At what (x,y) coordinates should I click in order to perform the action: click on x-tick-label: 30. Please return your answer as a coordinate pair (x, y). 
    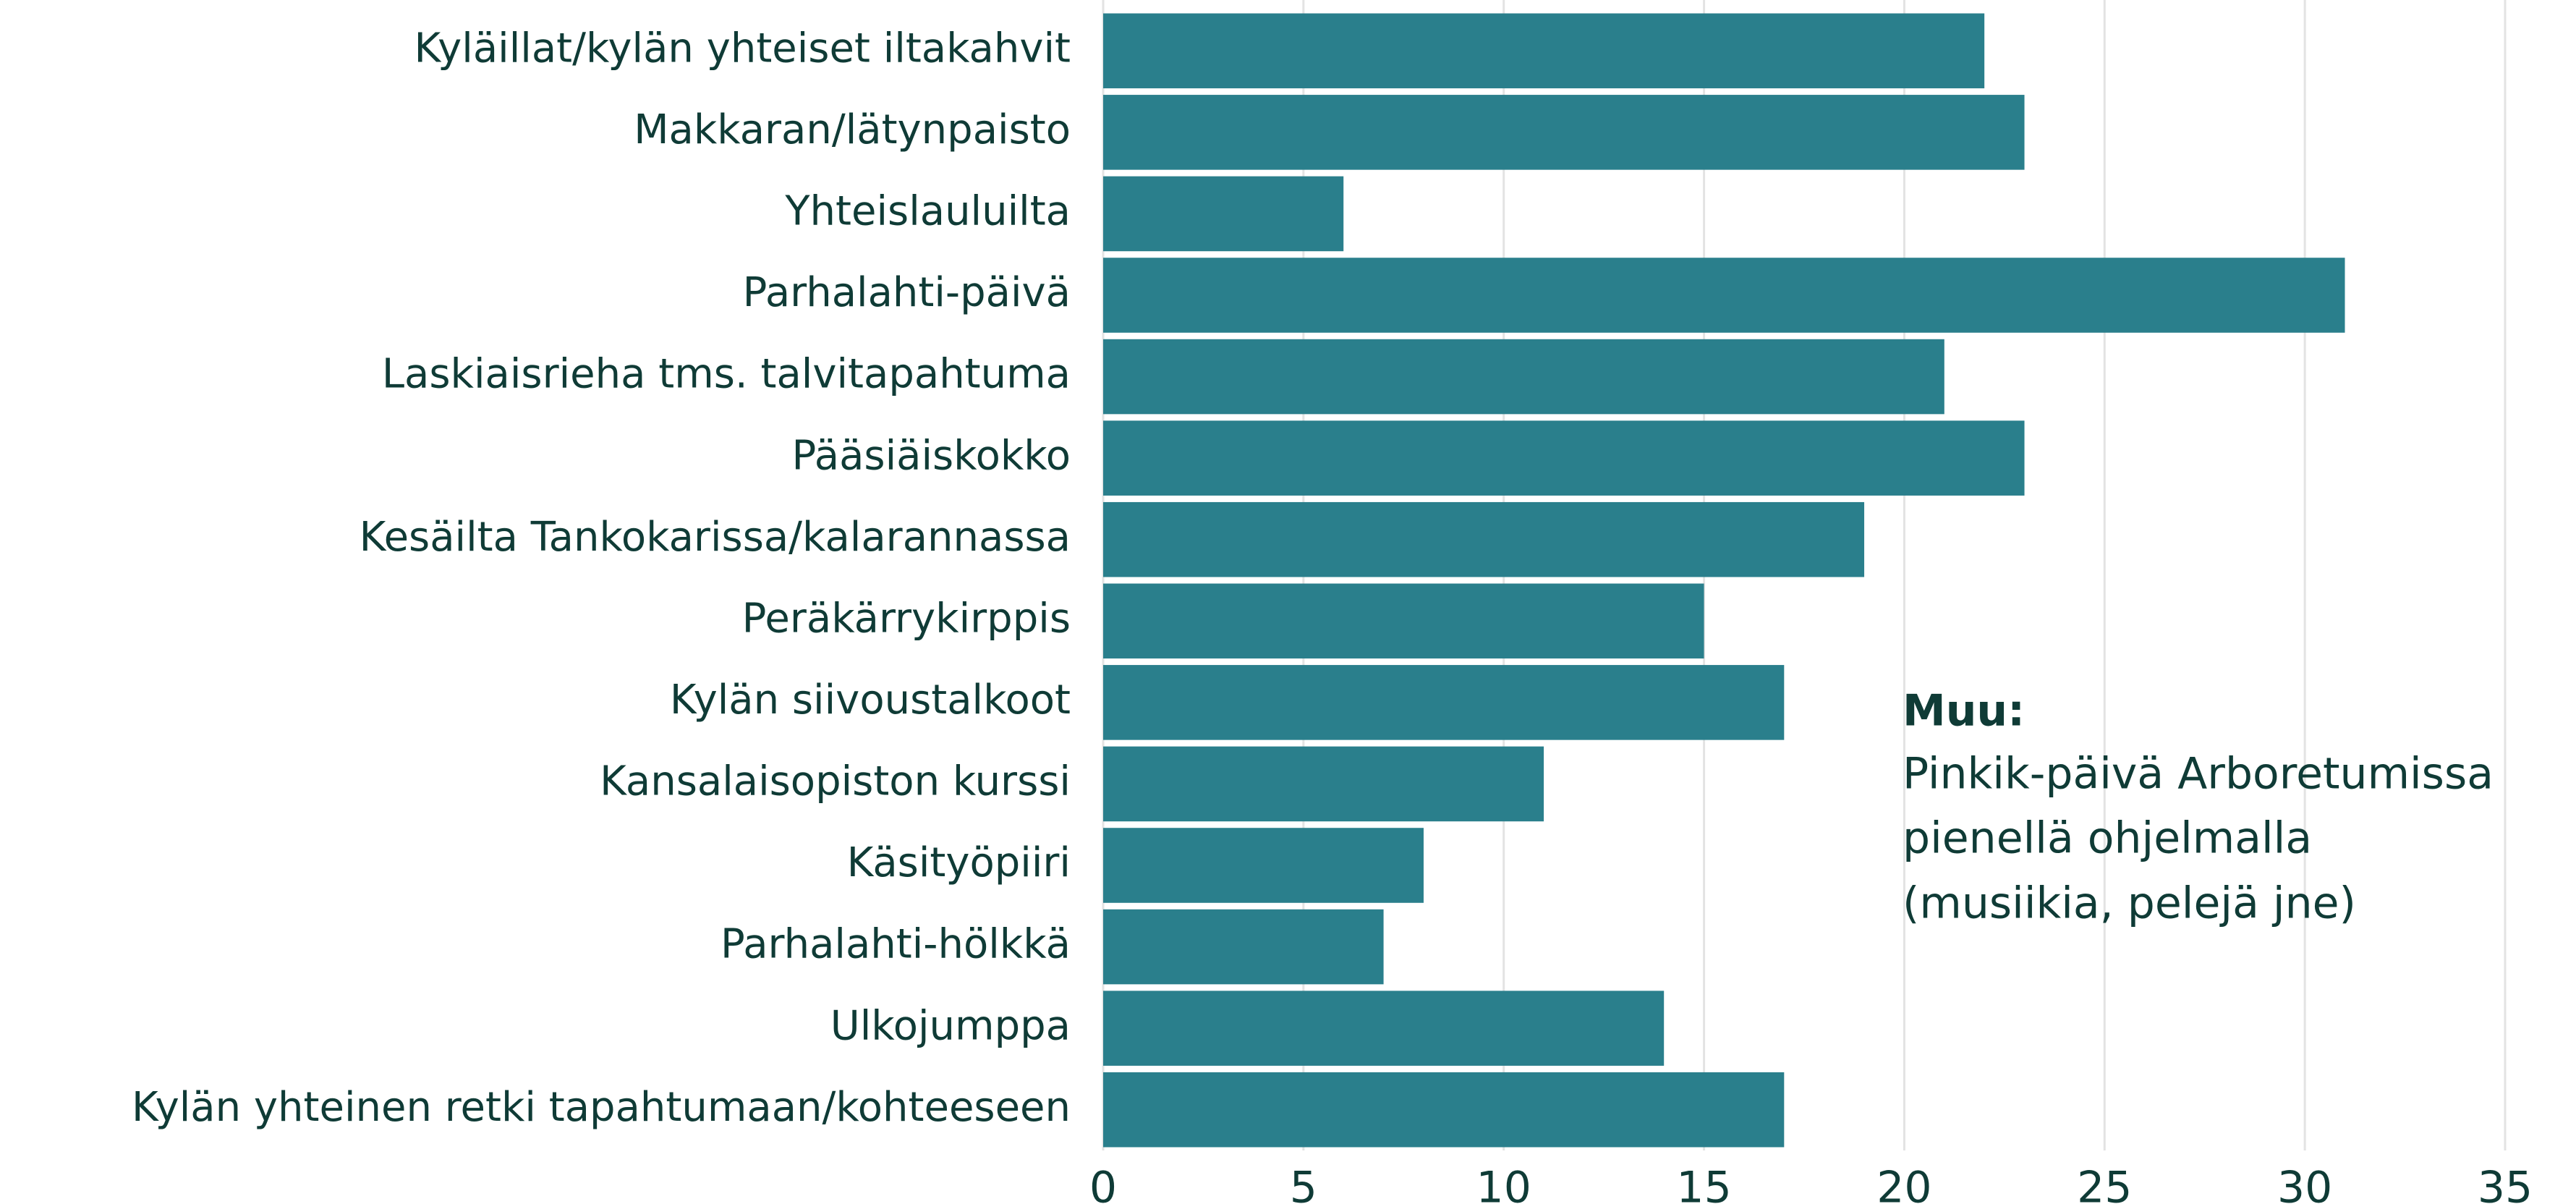
    Looking at the image, I should click on (2304, 1183).